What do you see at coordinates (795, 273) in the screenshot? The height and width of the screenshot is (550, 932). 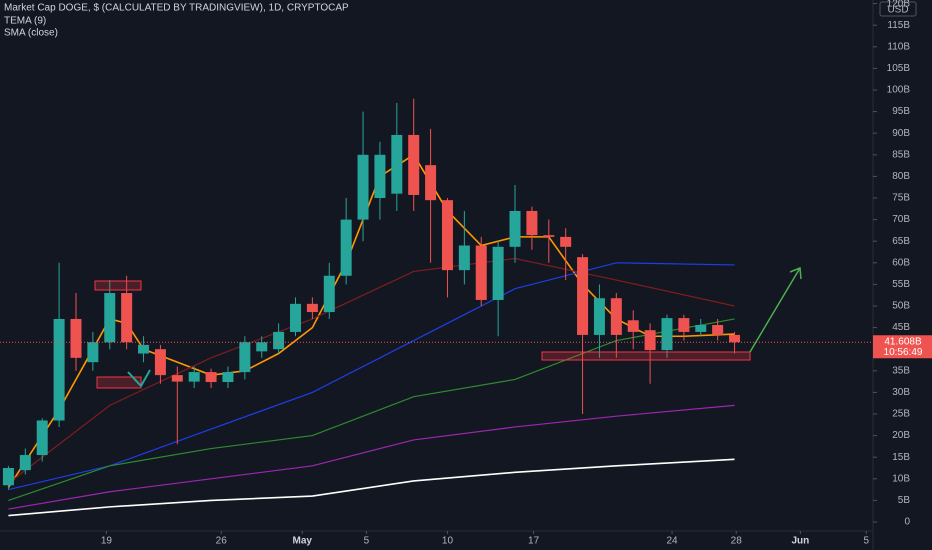 I see `drawing-arrowhead` at bounding box center [795, 273].